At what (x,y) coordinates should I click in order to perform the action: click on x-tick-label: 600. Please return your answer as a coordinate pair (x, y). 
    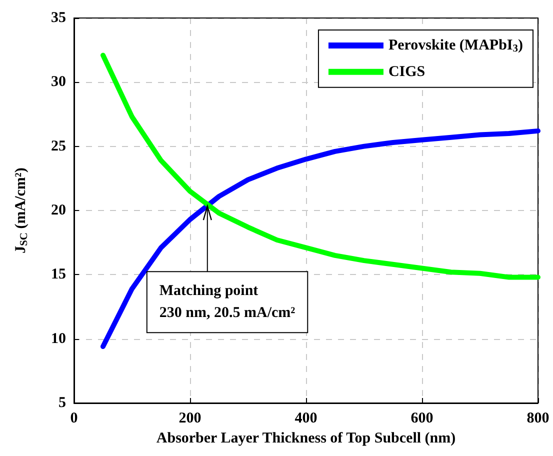
    Looking at the image, I should click on (422, 418).